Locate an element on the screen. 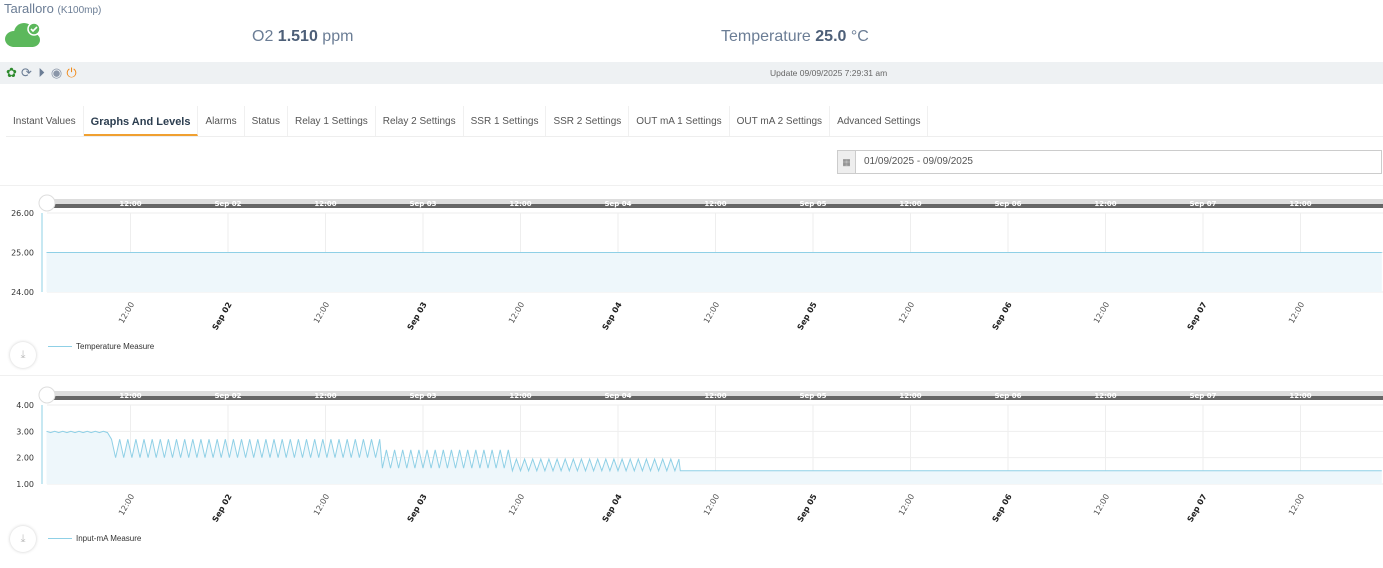 This screenshot has width=1383, height=568. update-timestamp: Update 09/09/2025 7:29:31 am is located at coordinates (829, 73).